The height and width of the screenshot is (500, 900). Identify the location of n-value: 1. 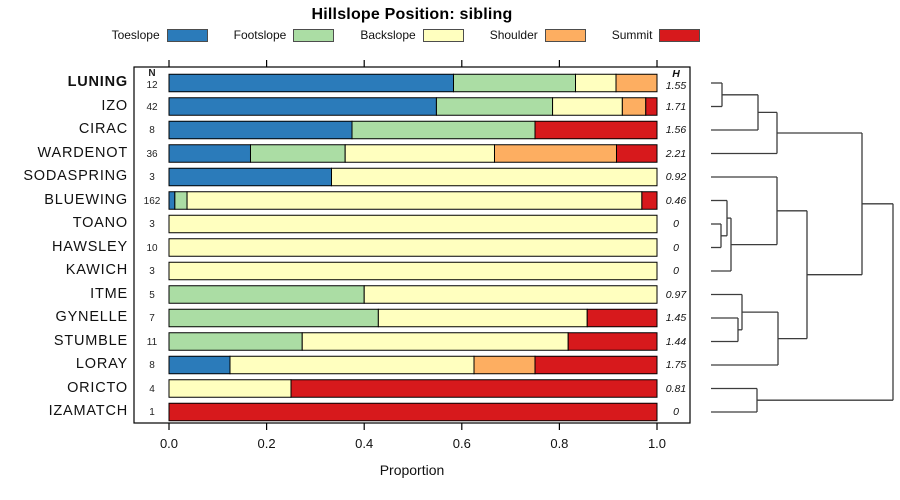
(152, 412).